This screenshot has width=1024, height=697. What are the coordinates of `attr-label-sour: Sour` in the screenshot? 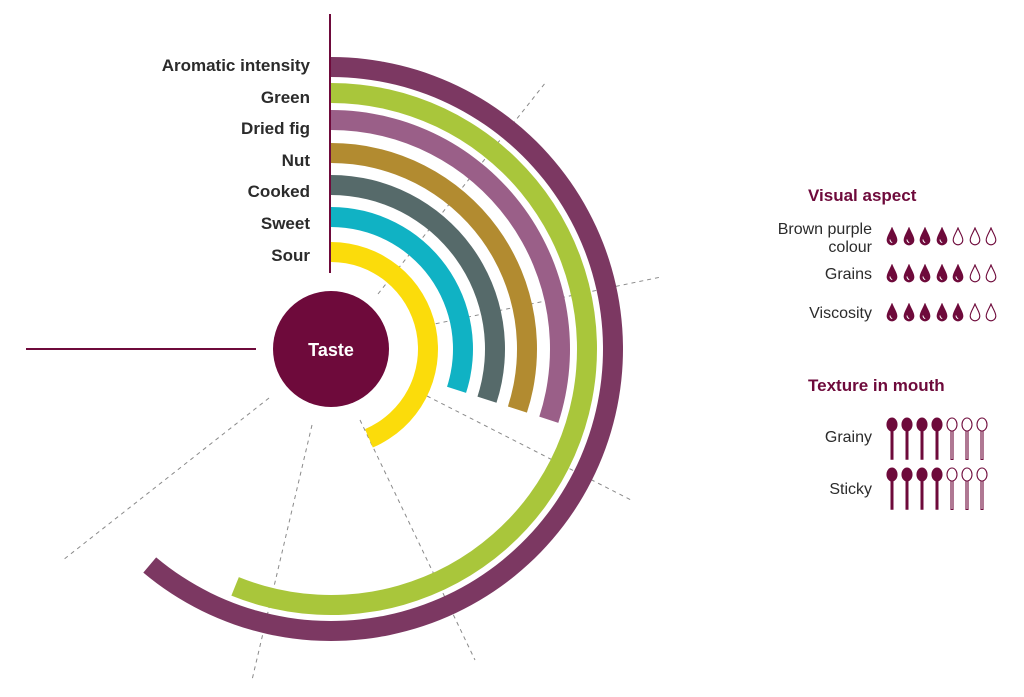 It's located at (290, 255).